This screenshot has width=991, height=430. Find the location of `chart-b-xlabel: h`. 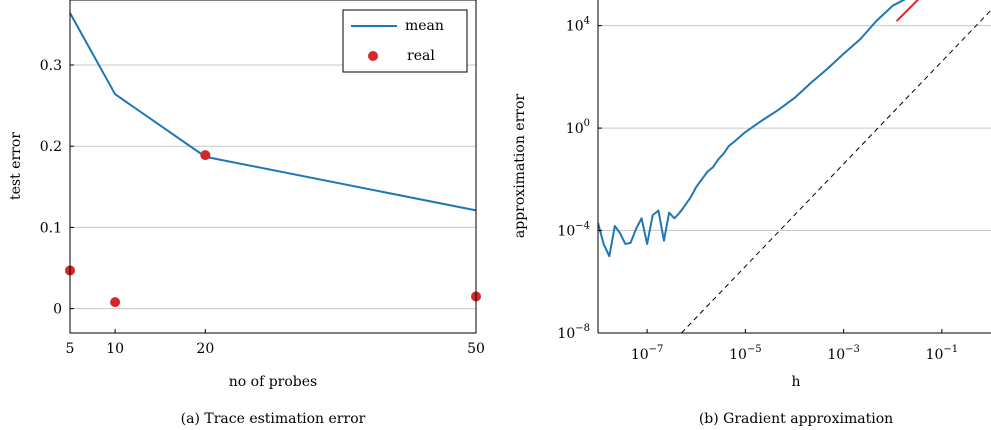

chart-b-xlabel: h is located at coordinates (795, 382).